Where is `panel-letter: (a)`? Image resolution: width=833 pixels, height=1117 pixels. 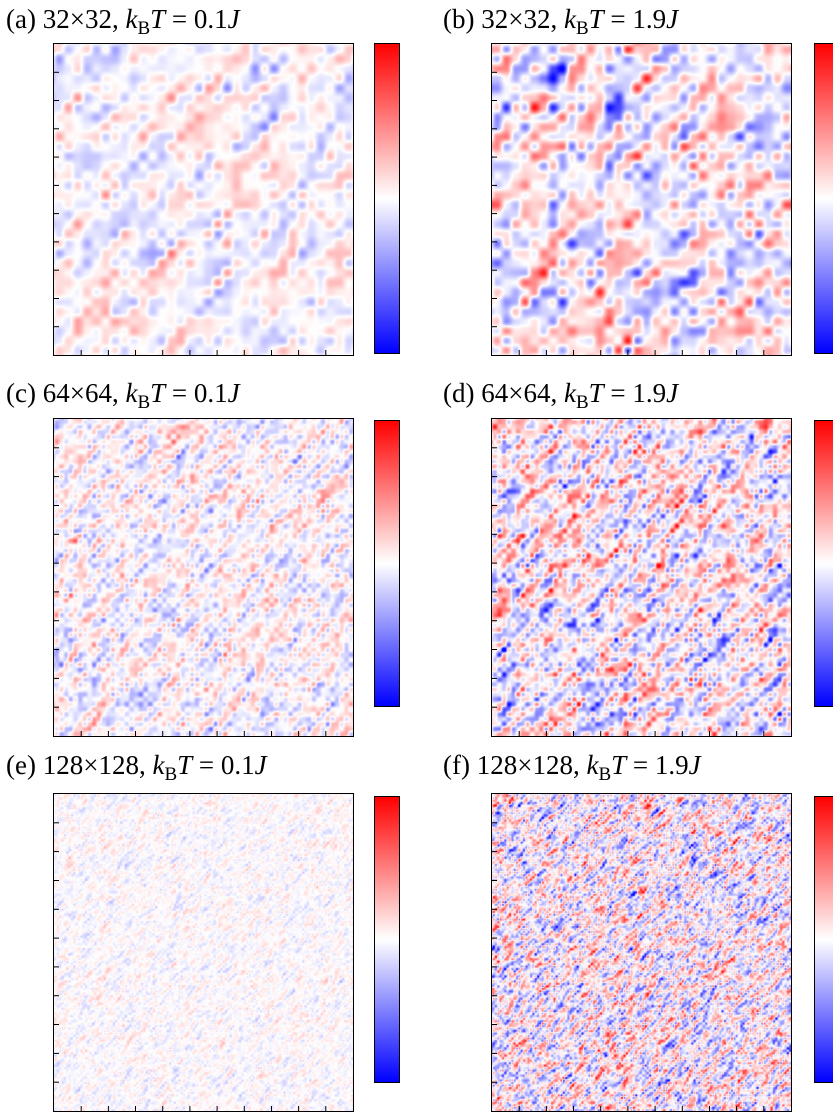
panel-letter: (a) is located at coordinates (21, 19).